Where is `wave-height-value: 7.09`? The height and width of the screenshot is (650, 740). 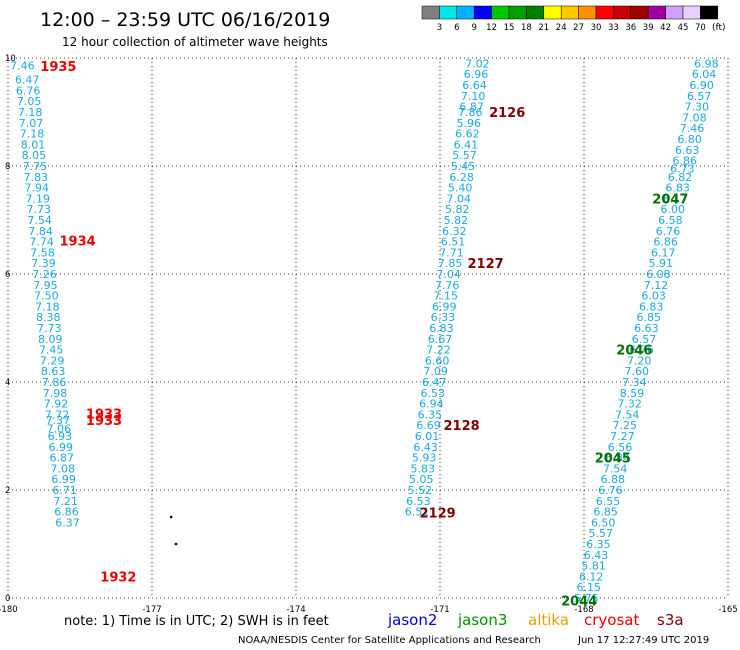 wave-height-value: 7.09 is located at coordinates (435, 371).